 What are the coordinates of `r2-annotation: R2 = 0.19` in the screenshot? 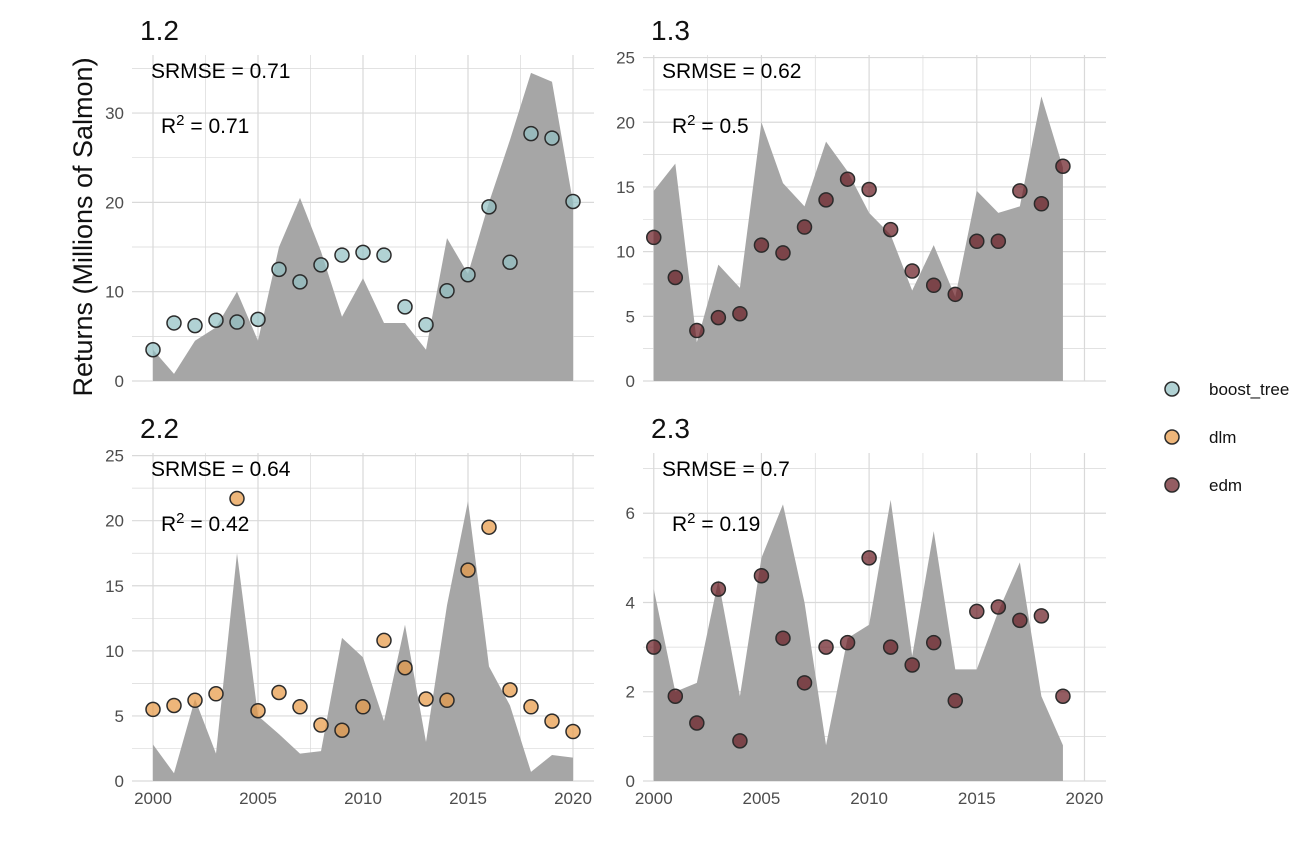 It's located at (716, 523).